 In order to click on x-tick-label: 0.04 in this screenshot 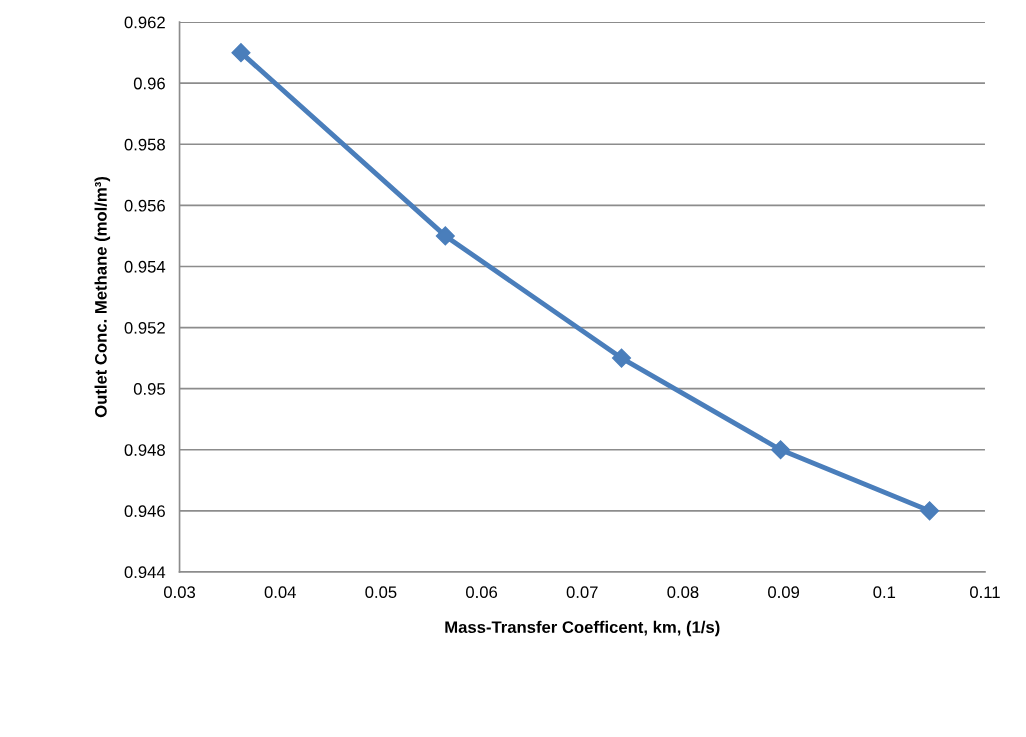, I will do `click(280, 592)`.